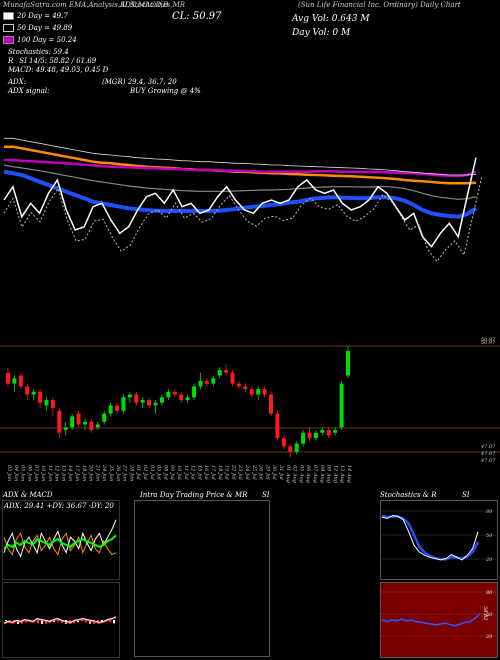 The width and height of the screenshot is (500, 660). Describe the element at coordinates (489, 593) in the screenshot. I see `rsi-tick: 80` at that location.